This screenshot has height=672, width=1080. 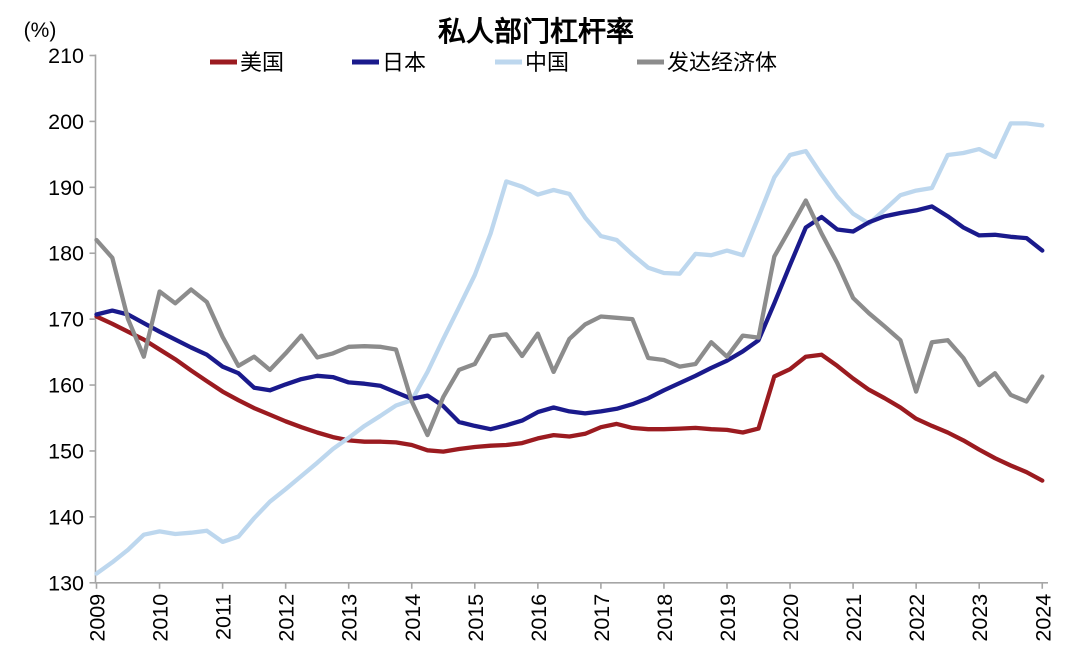 What do you see at coordinates (722, 62) in the screenshot?
I see `legend-label-developed: 发达经济体` at bounding box center [722, 62].